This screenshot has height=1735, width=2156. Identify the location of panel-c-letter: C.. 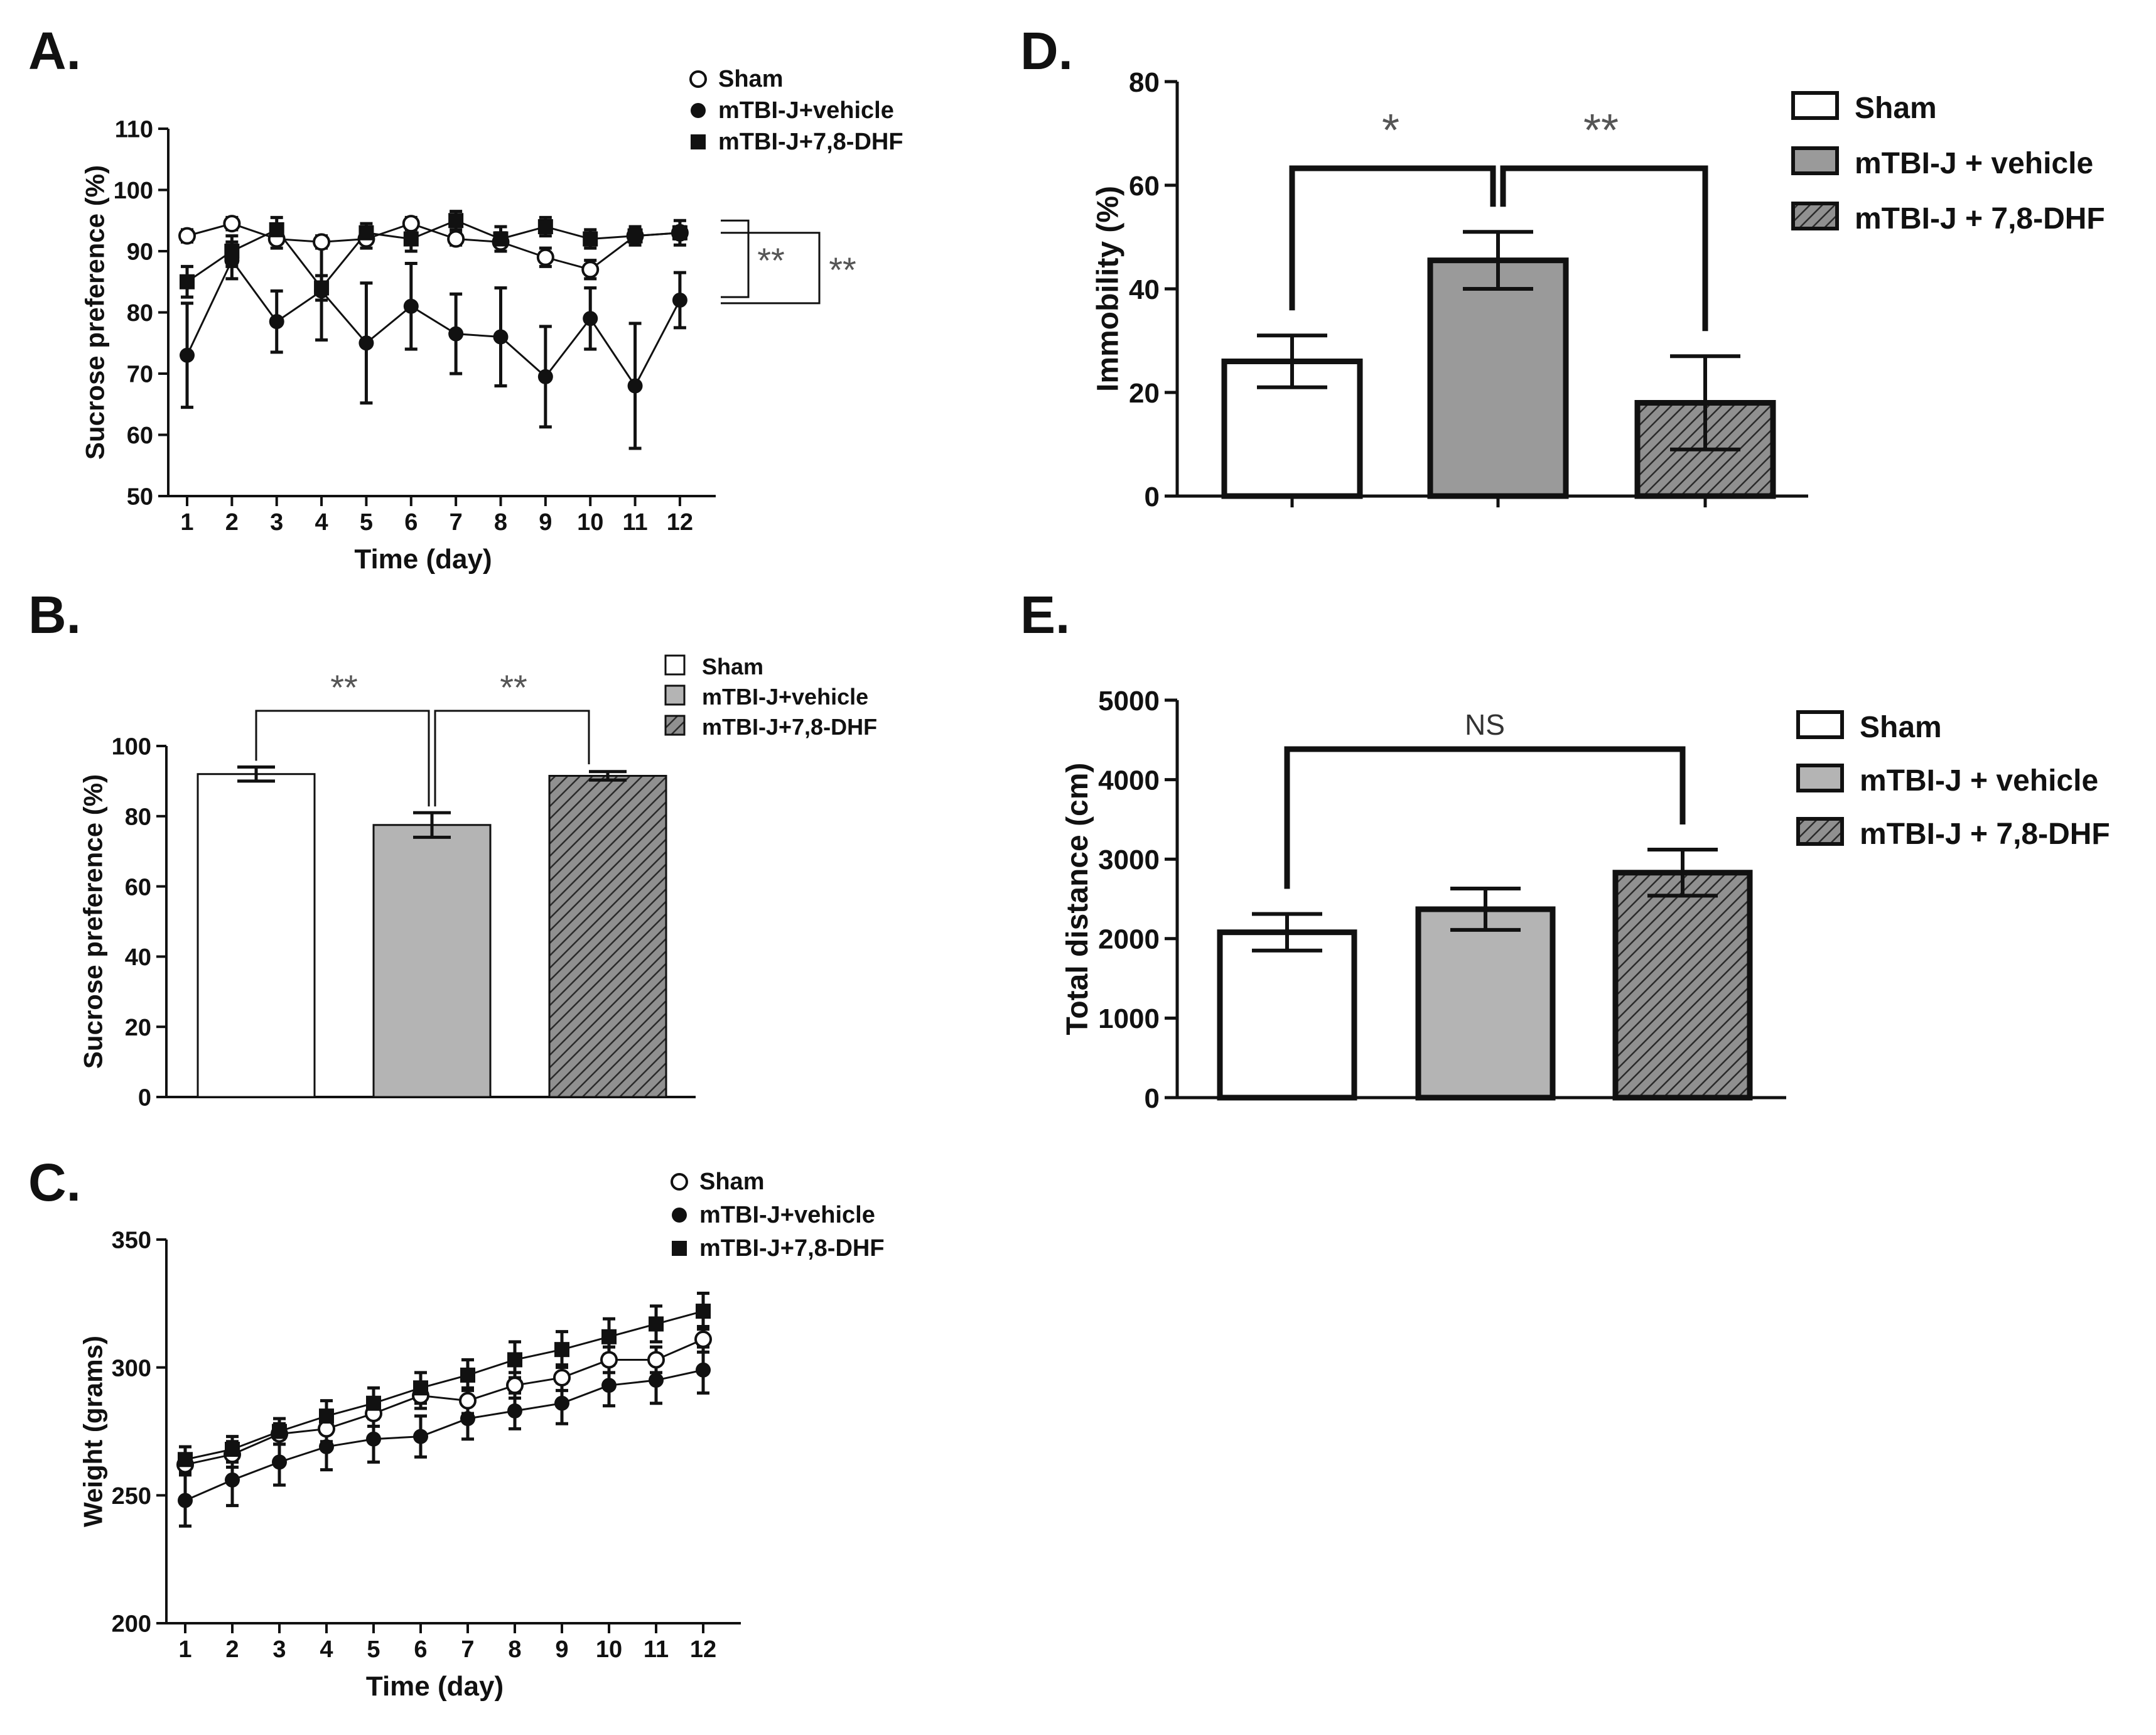
(55, 1182).